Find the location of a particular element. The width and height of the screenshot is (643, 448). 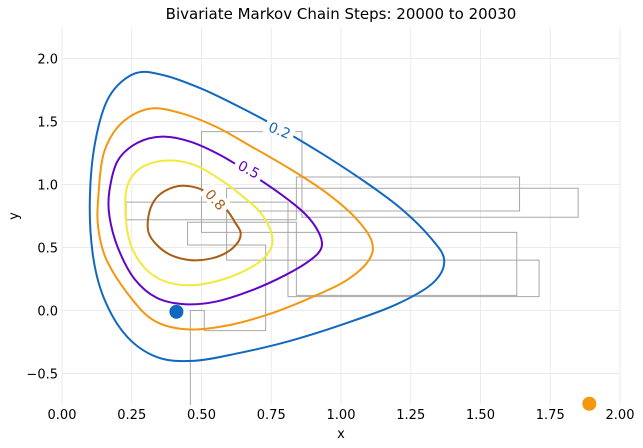

y-tick-label: 1.0 is located at coordinates (47, 186).